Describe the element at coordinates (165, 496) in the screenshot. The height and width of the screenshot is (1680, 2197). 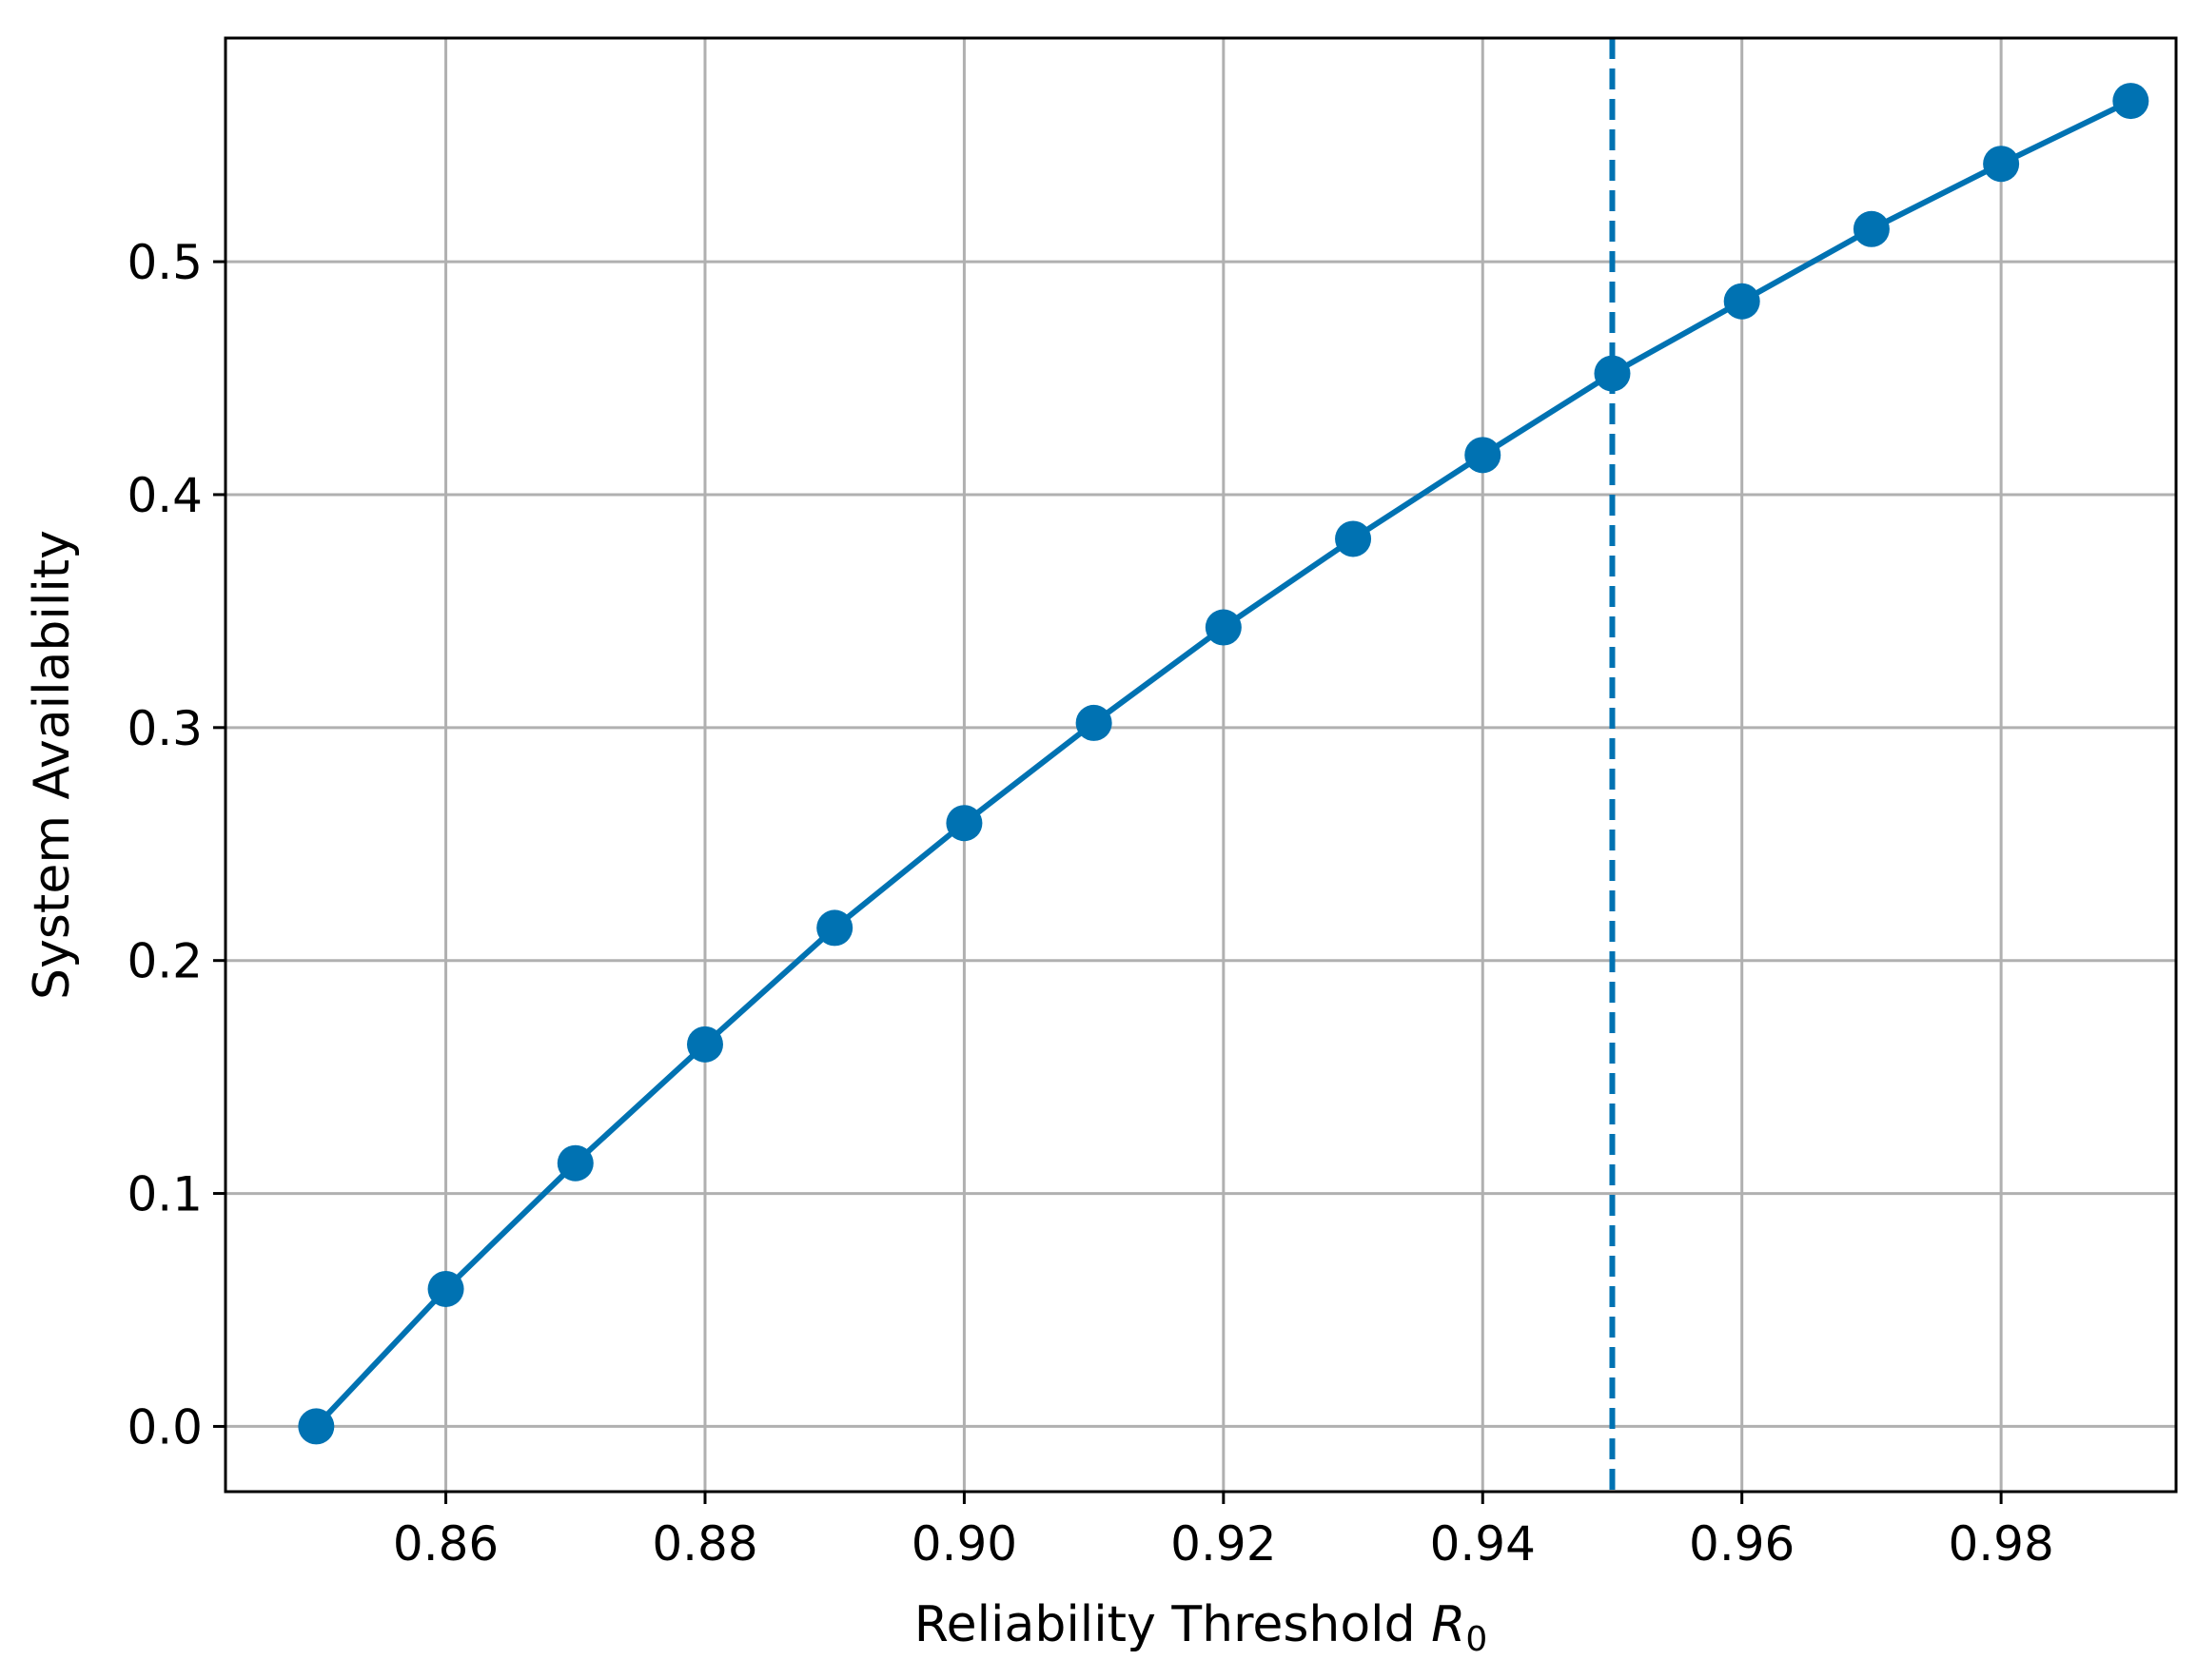
I see `y-tick-label: 0.4` at that location.